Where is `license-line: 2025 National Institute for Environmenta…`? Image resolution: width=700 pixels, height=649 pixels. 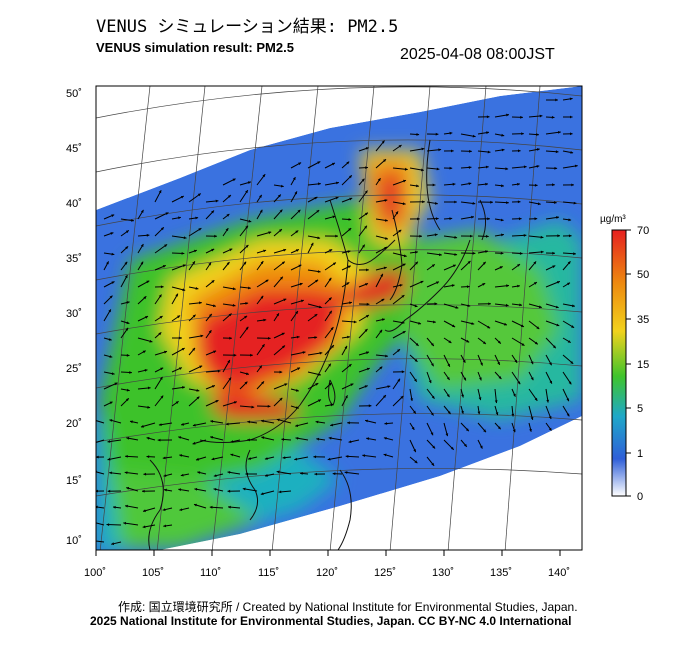
license-line: 2025 National Institute for Environmenta… is located at coordinates (331, 621).